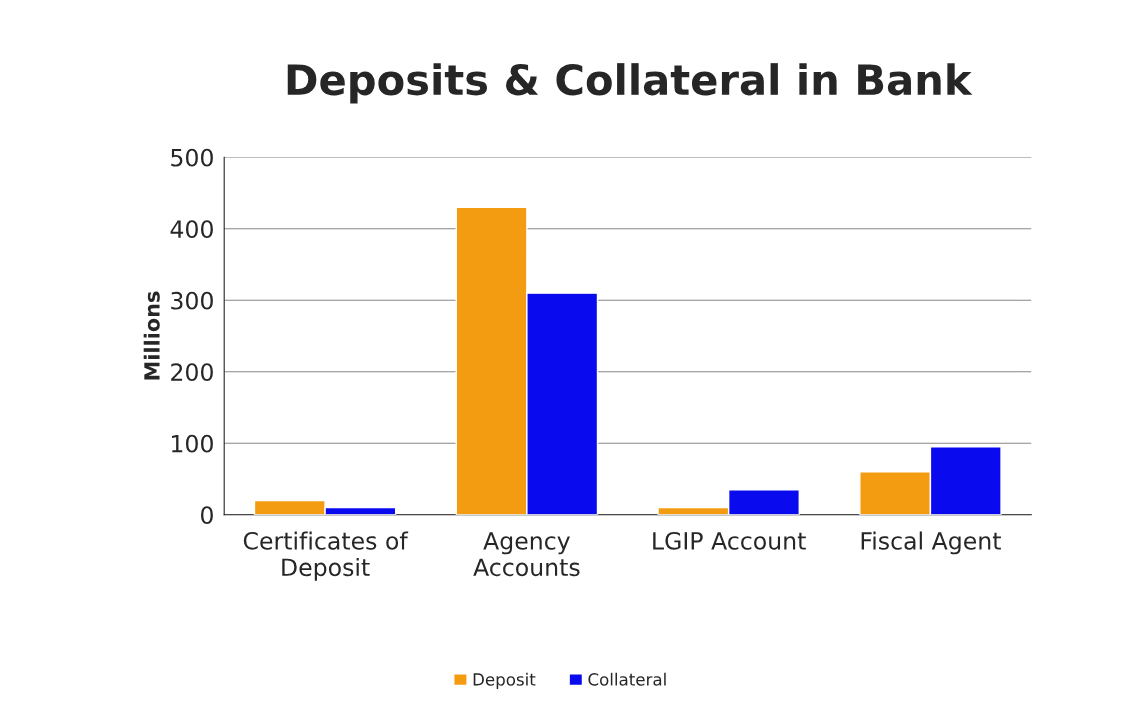 The height and width of the screenshot is (715, 1121). Describe the element at coordinates (192, 300) in the screenshot. I see `y-tick-label: 300` at that location.